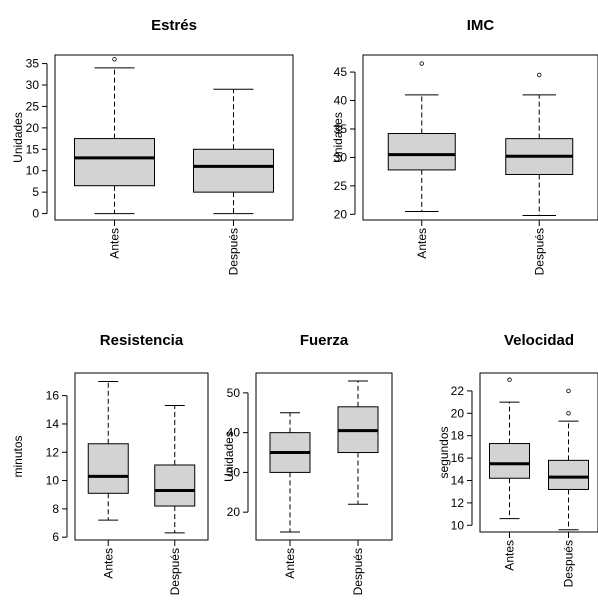  What do you see at coordinates (458, 436) in the screenshot?
I see `y-tick-label: 18` at bounding box center [458, 436].